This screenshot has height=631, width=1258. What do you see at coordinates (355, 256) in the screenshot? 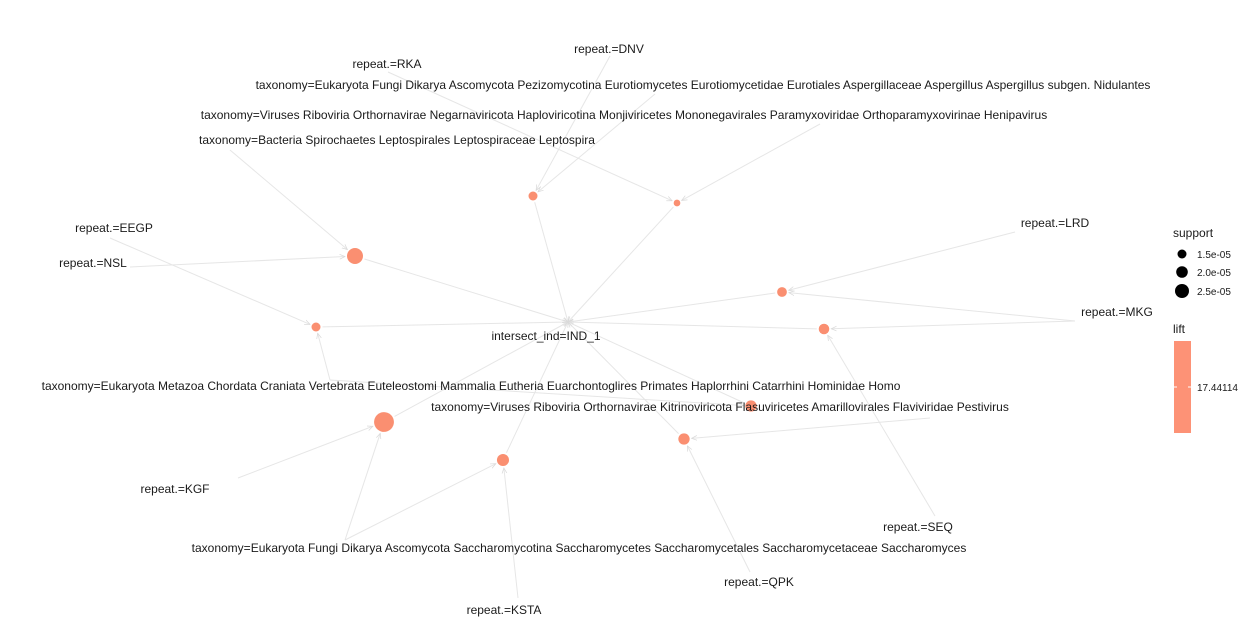
I see `rule-node-r3` at bounding box center [355, 256].